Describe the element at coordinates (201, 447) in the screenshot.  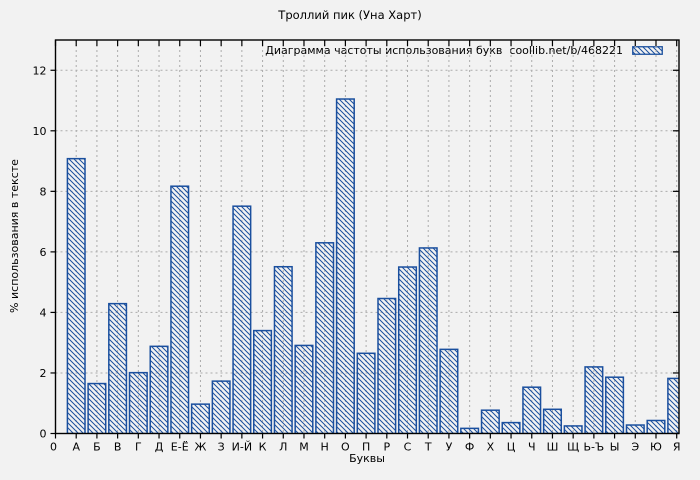
I see `x-tick-label: Ж` at that location.